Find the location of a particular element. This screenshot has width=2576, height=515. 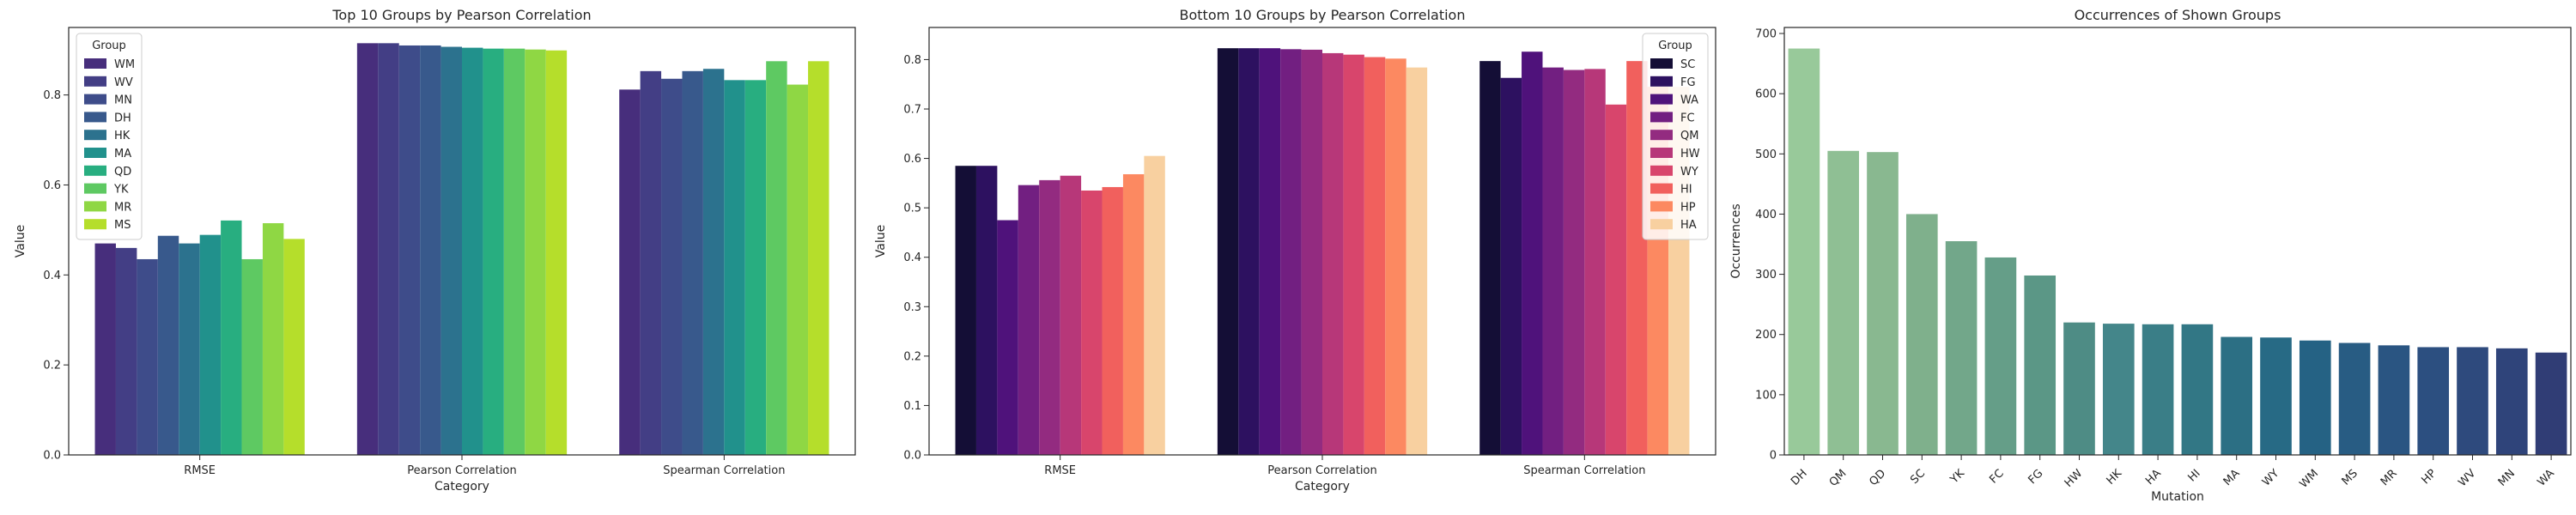

bar-HW is located at coordinates (2079, 388).